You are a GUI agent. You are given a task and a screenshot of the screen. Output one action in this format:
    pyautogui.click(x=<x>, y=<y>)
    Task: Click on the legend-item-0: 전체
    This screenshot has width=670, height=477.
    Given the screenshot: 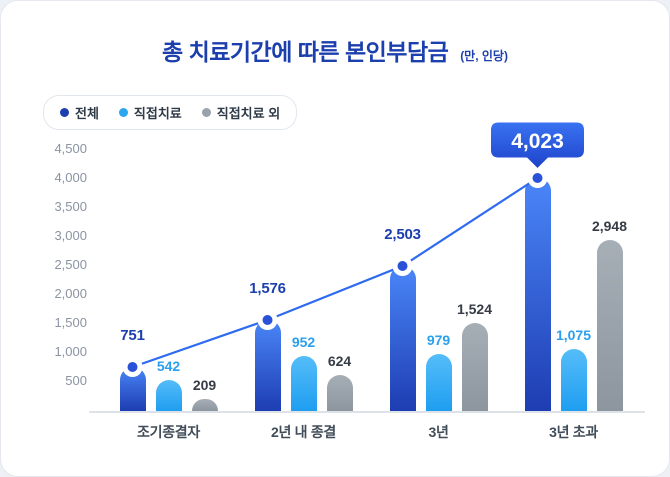 What is the action you would take?
    pyautogui.click(x=79, y=112)
    